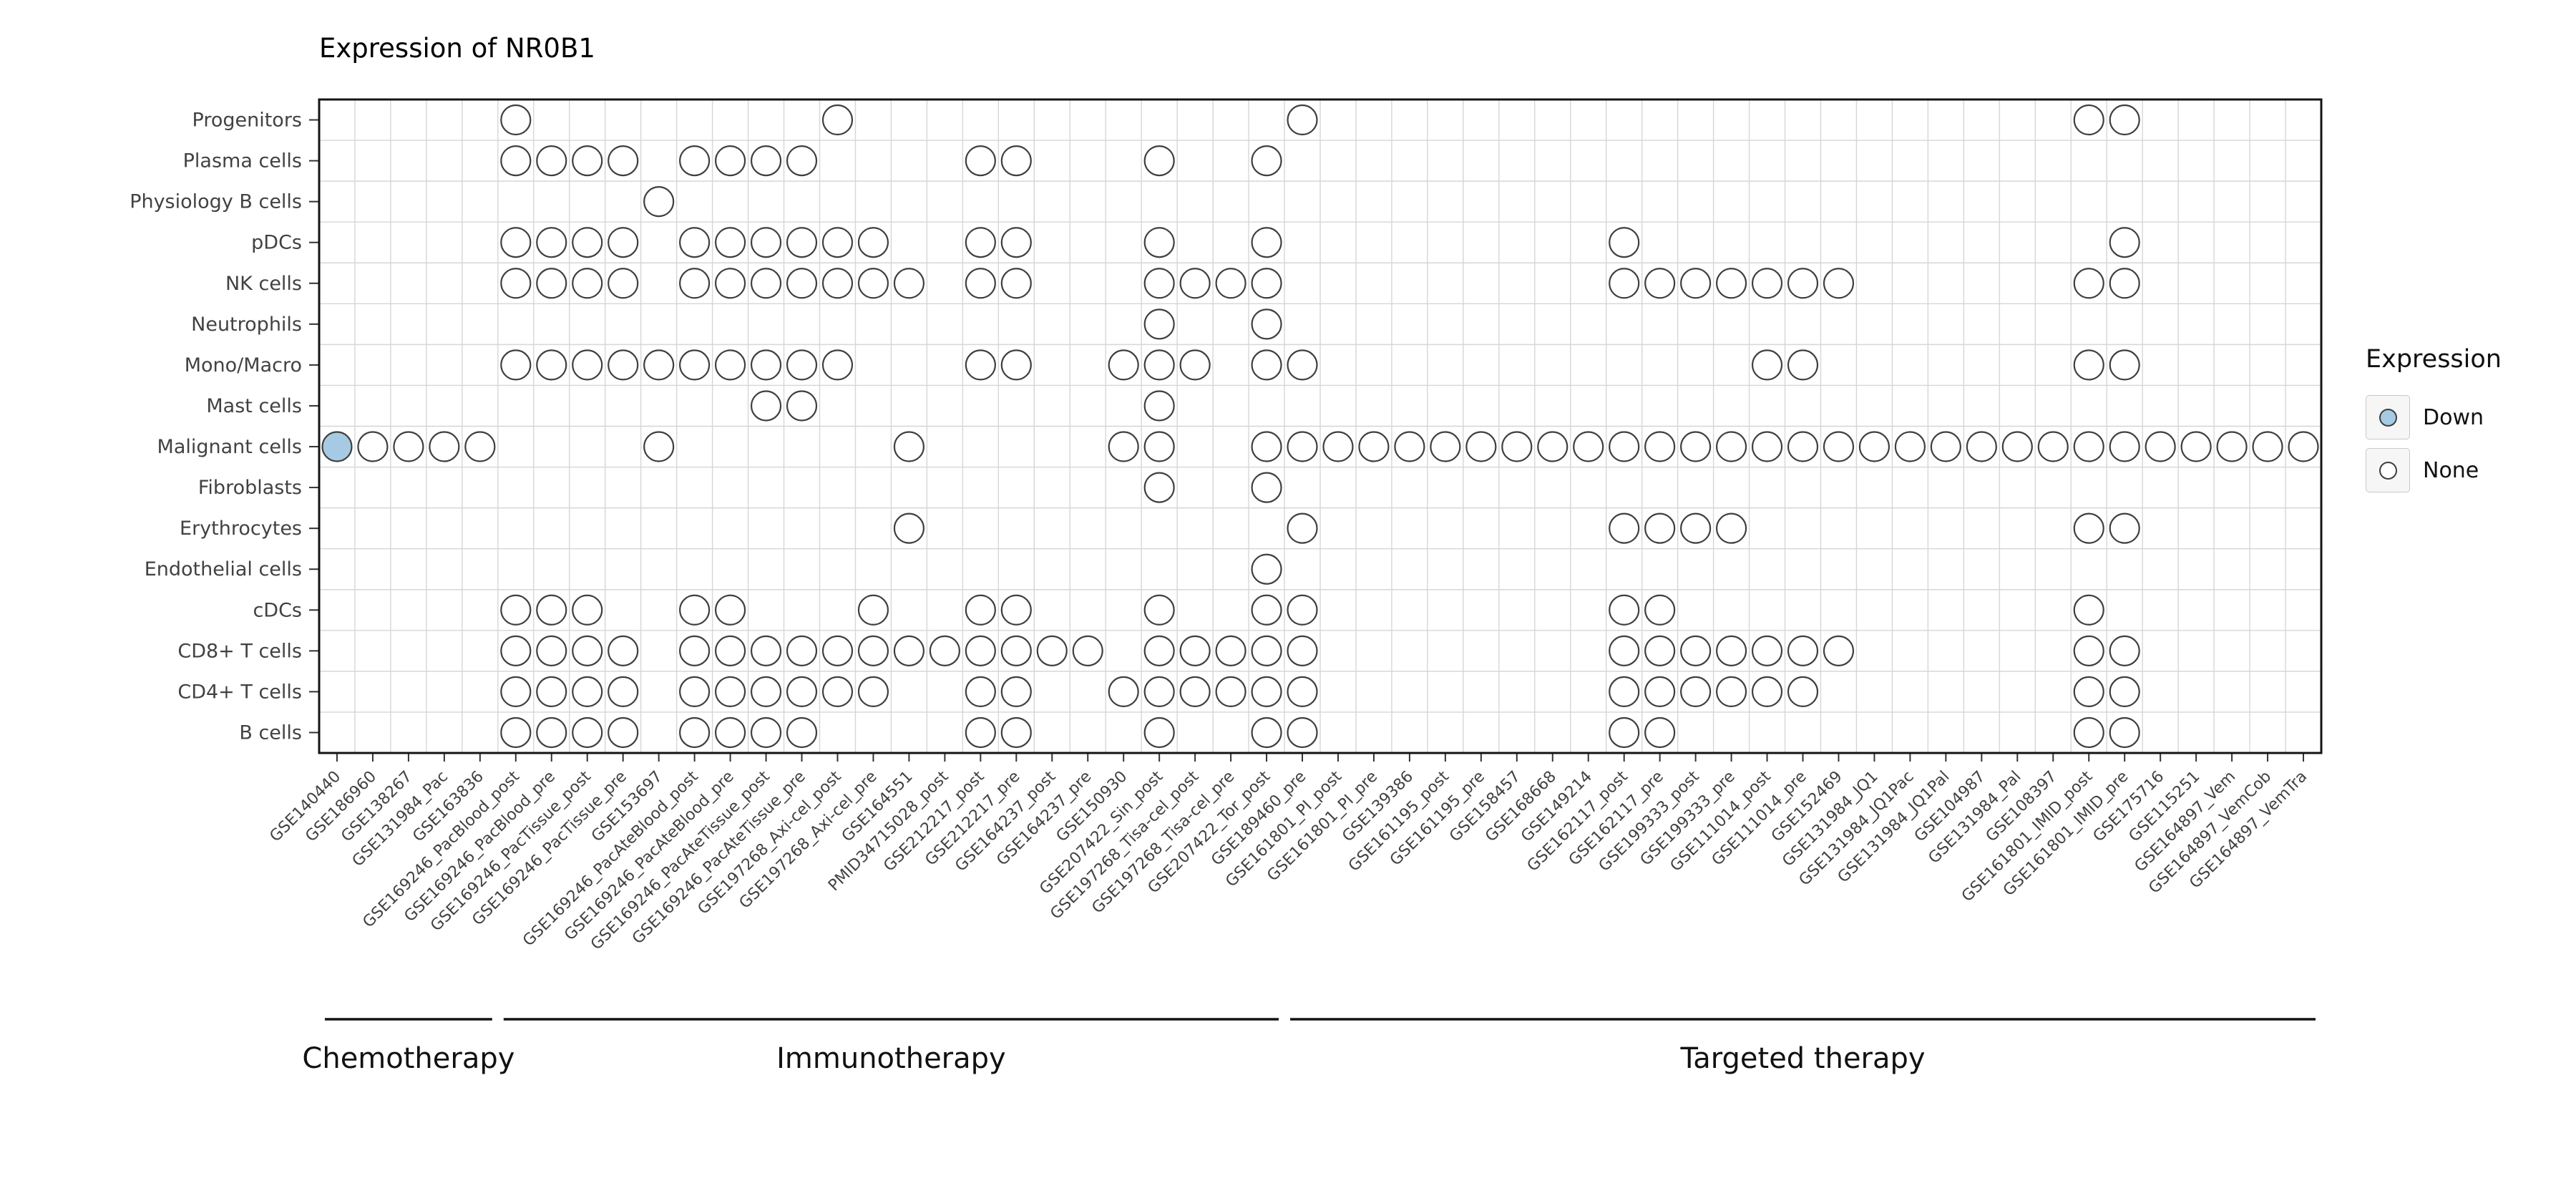 The width and height of the screenshot is (2576, 1181). What do you see at coordinates (1802, 1058) in the screenshot?
I see `group-label: Targeted therapy` at bounding box center [1802, 1058].